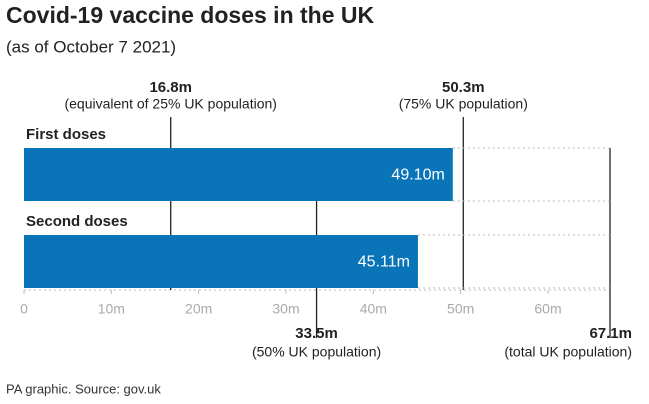 Image resolution: width=649 pixels, height=404 pixels. I want to click on category-label: First doses, so click(66, 134).